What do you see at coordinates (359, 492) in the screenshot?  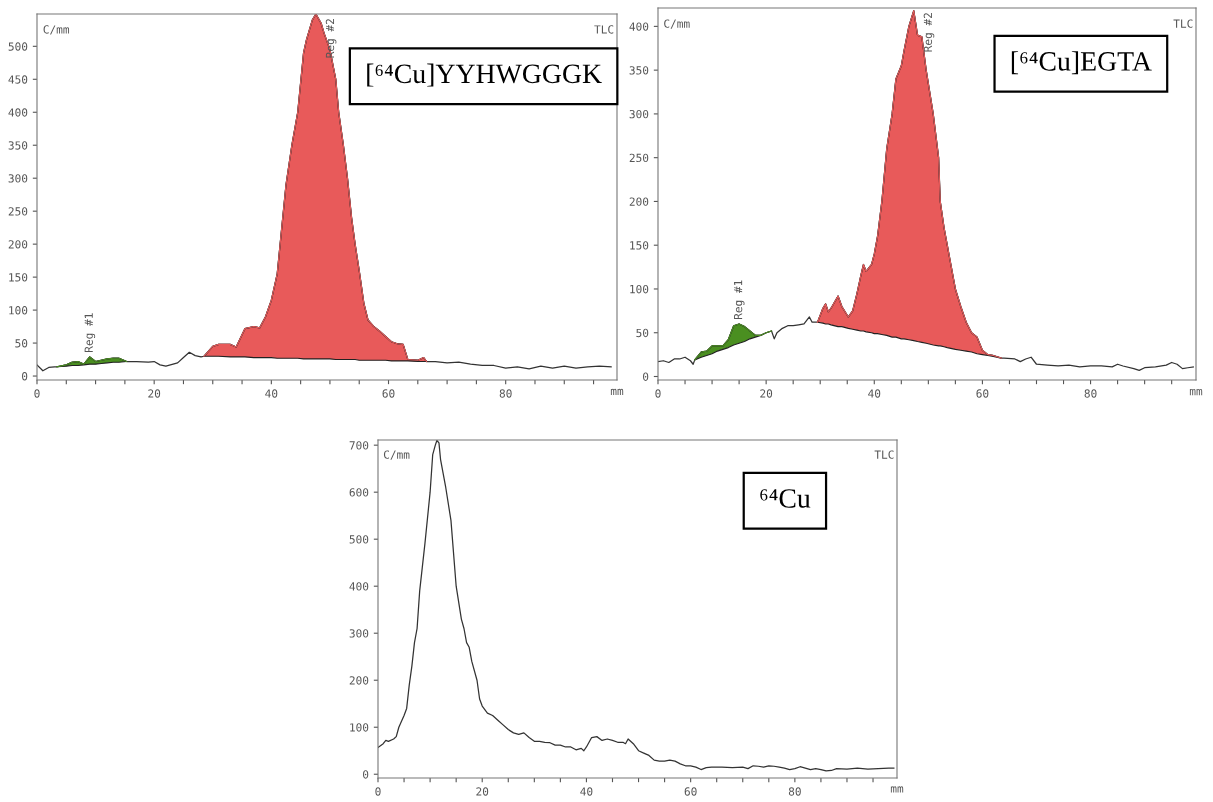 I see `y-tick-label: 600` at bounding box center [359, 492].